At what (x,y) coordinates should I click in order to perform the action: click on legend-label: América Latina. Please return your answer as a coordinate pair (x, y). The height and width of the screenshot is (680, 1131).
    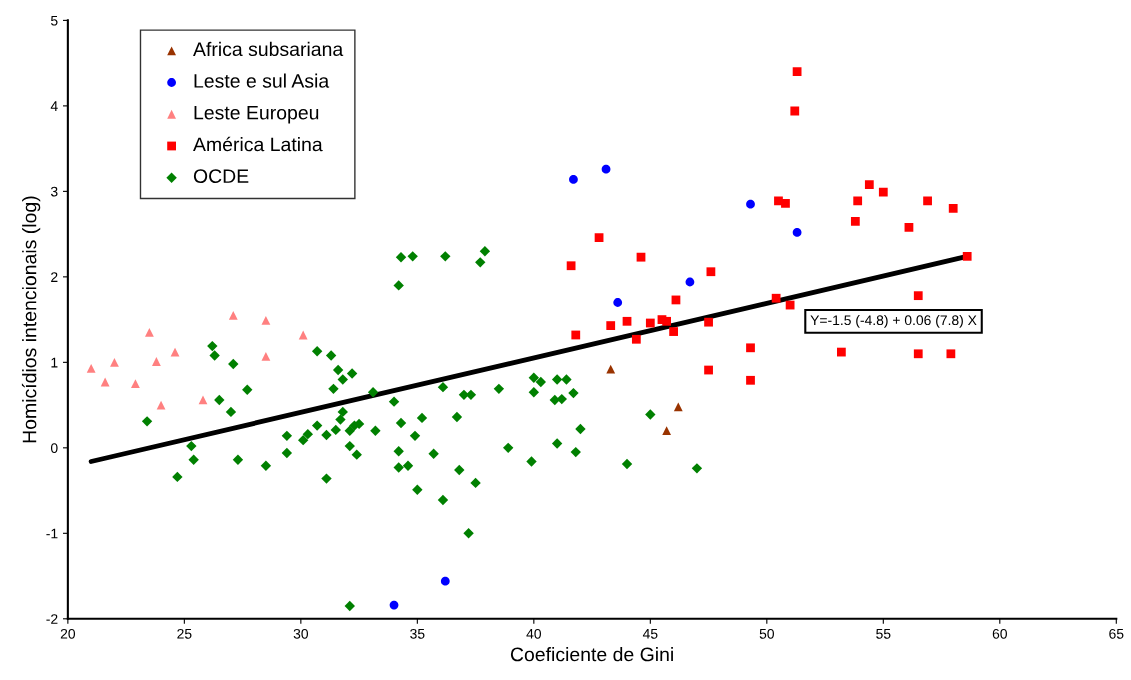
    Looking at the image, I should click on (258, 144).